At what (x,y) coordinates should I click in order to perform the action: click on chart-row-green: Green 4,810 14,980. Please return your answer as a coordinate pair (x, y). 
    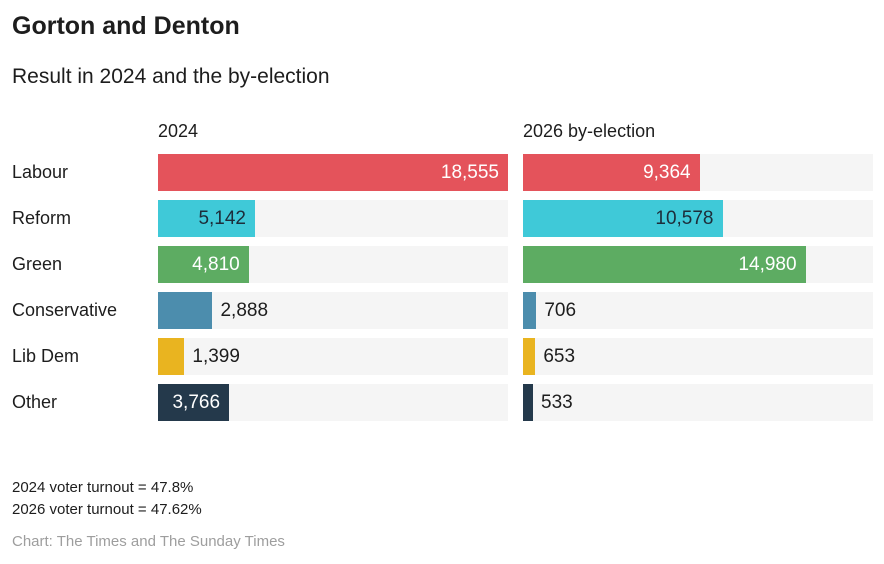
    Looking at the image, I should click on (442, 264).